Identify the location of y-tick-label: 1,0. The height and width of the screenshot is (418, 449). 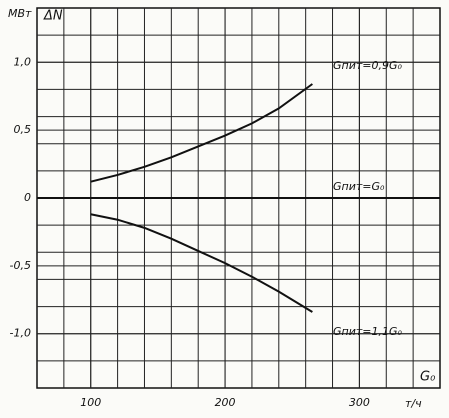
(23, 61).